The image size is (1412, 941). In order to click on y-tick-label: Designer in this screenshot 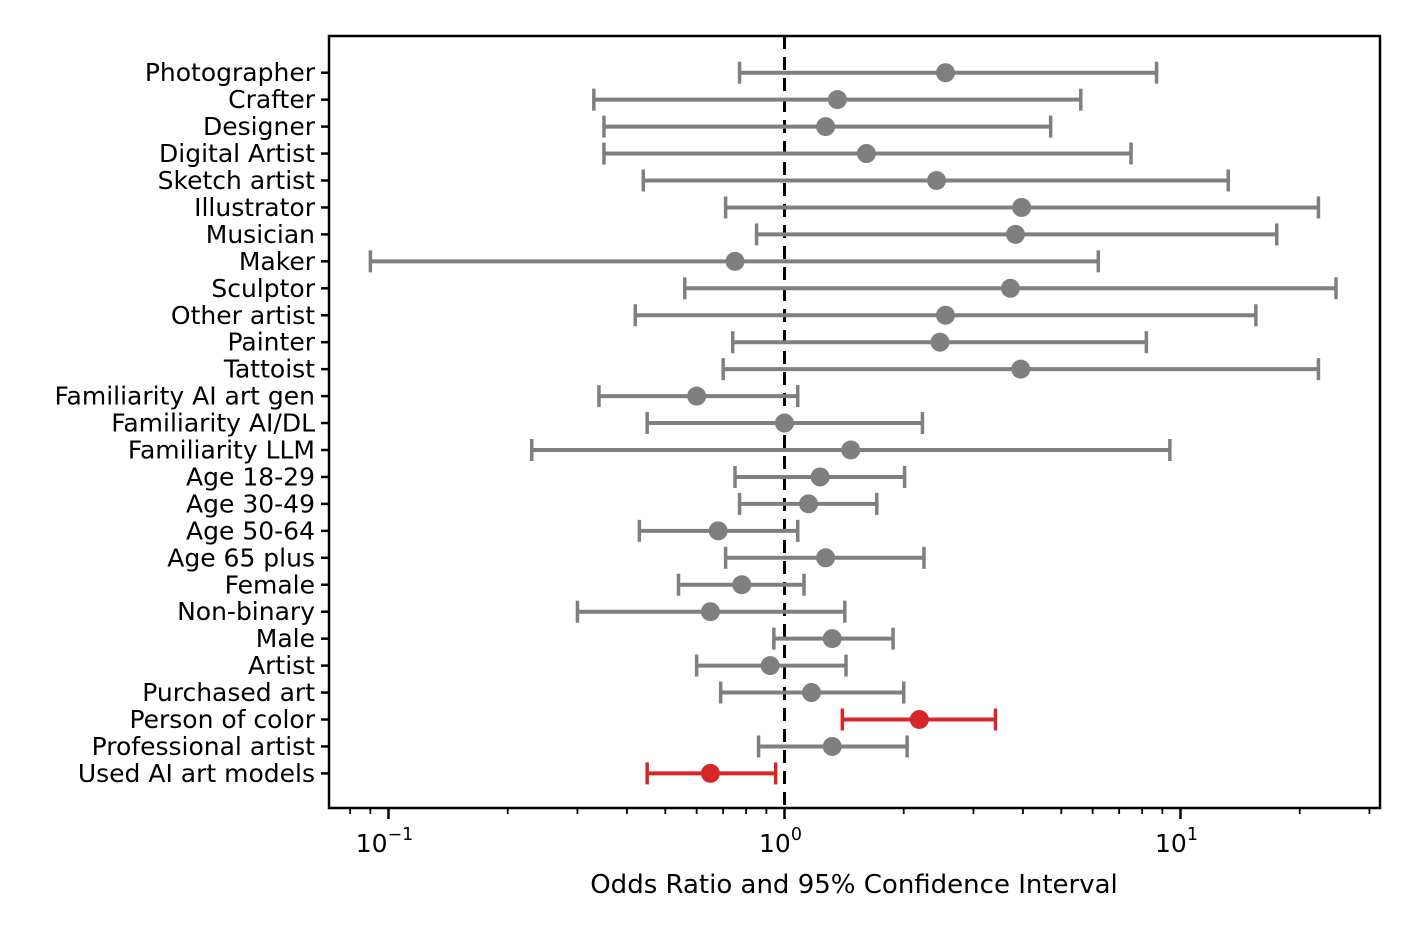, I will do `click(259, 126)`.